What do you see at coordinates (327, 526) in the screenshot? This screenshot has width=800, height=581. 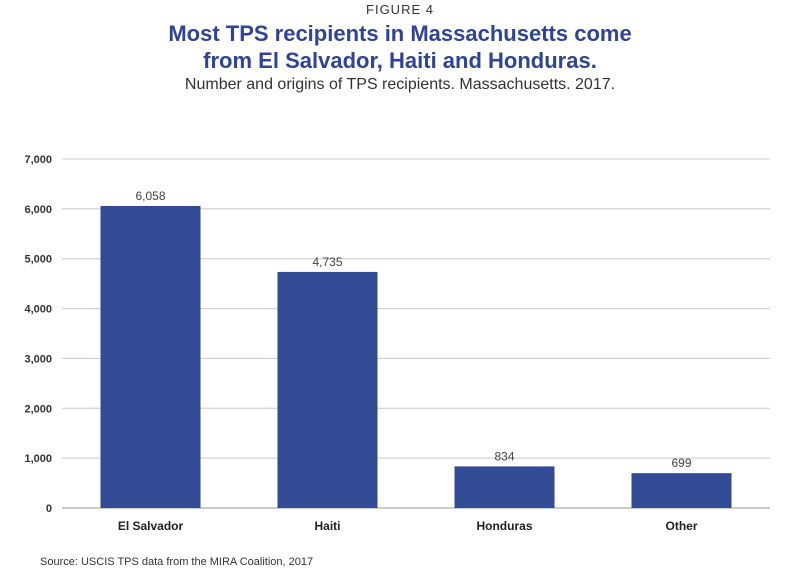 I see `x-category-label: Haiti` at bounding box center [327, 526].